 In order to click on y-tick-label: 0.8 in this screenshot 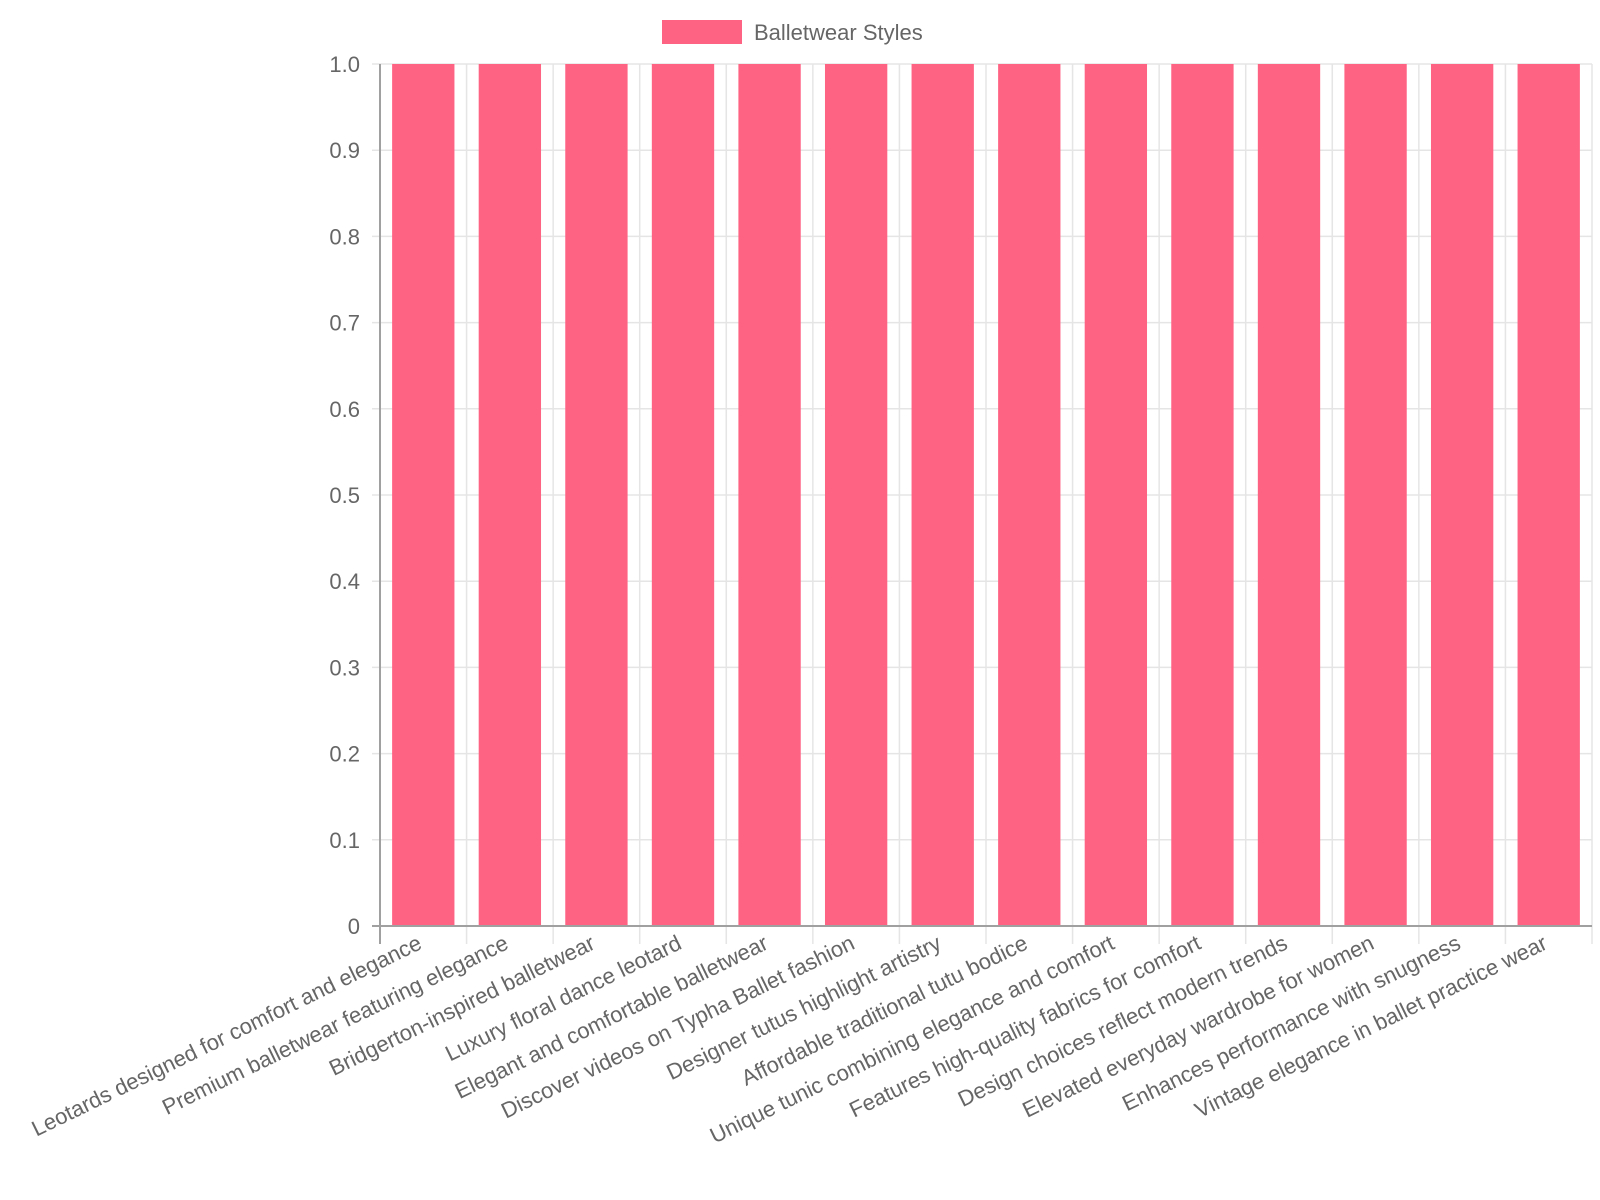, I will do `click(344, 236)`.